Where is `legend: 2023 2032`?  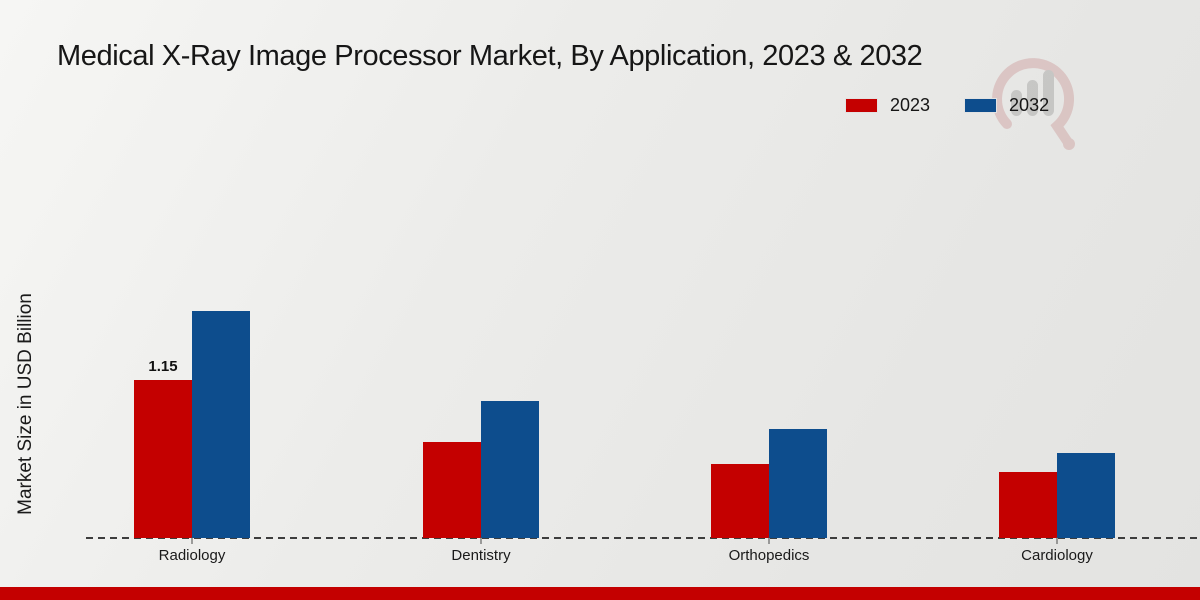 legend: 2023 2032 is located at coordinates (947, 105).